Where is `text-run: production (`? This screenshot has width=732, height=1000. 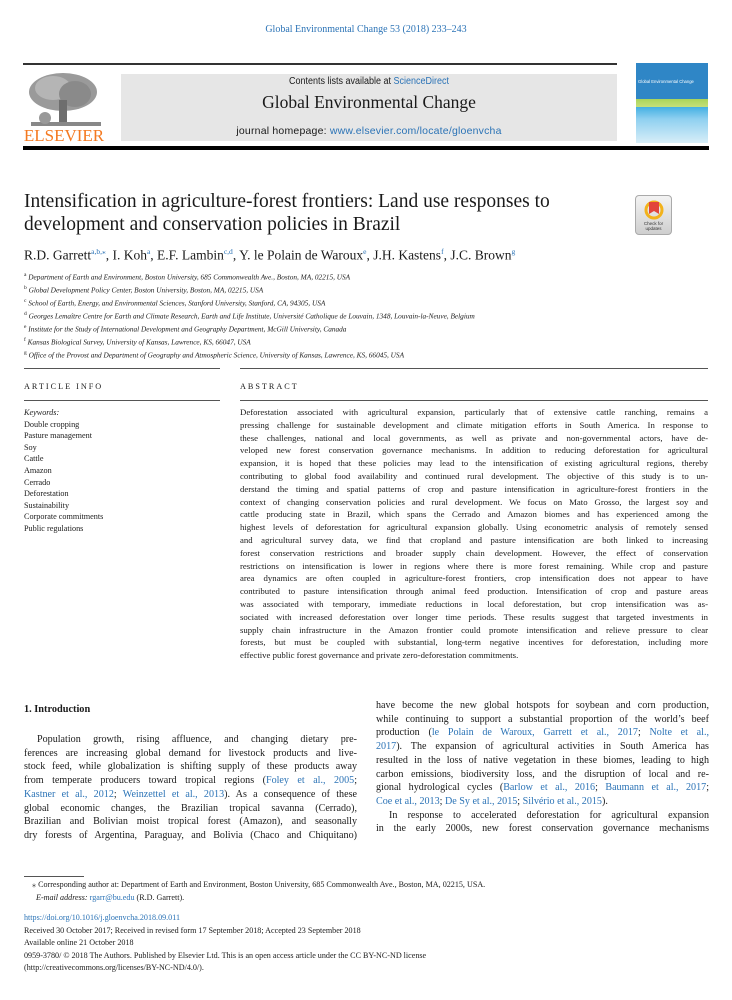 text-run: production ( is located at coordinates (404, 733).